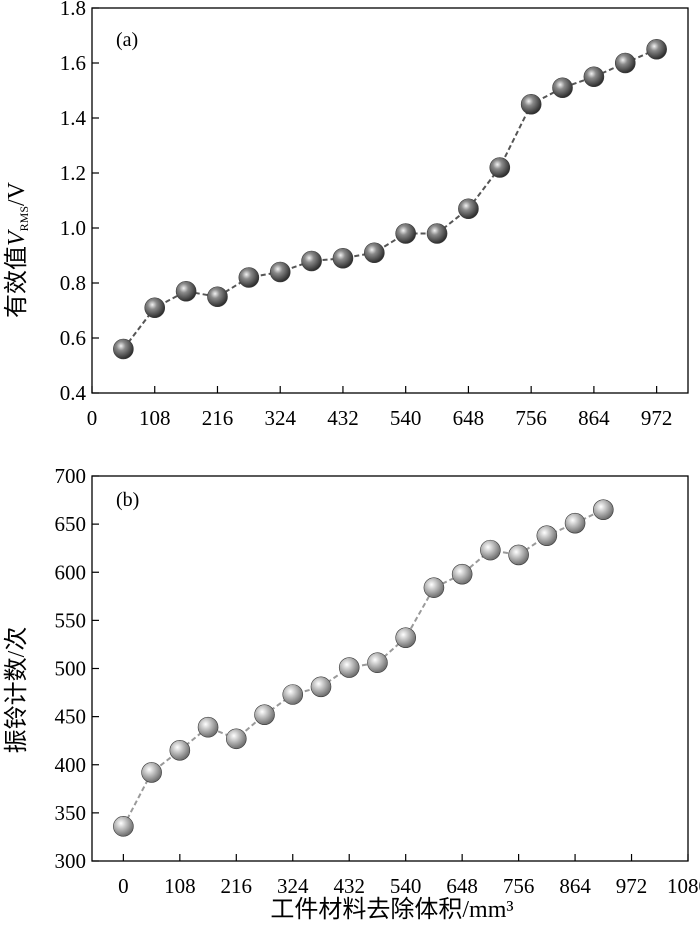 This screenshot has width=700, height=926. I want to click on x-tick-label-a: 756, so click(531, 418).